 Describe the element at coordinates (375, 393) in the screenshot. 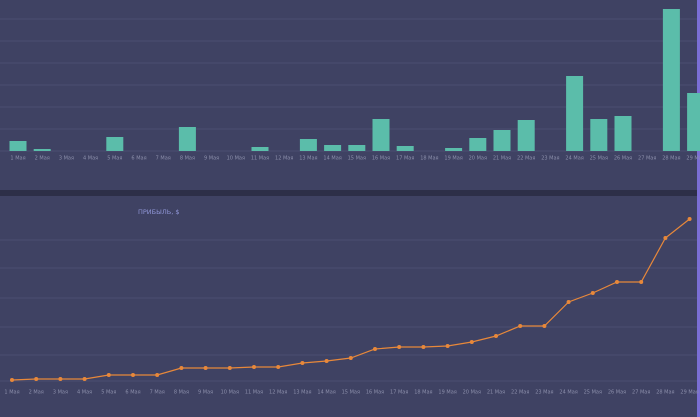

I see `x-tick-label: 16 Мая` at that location.